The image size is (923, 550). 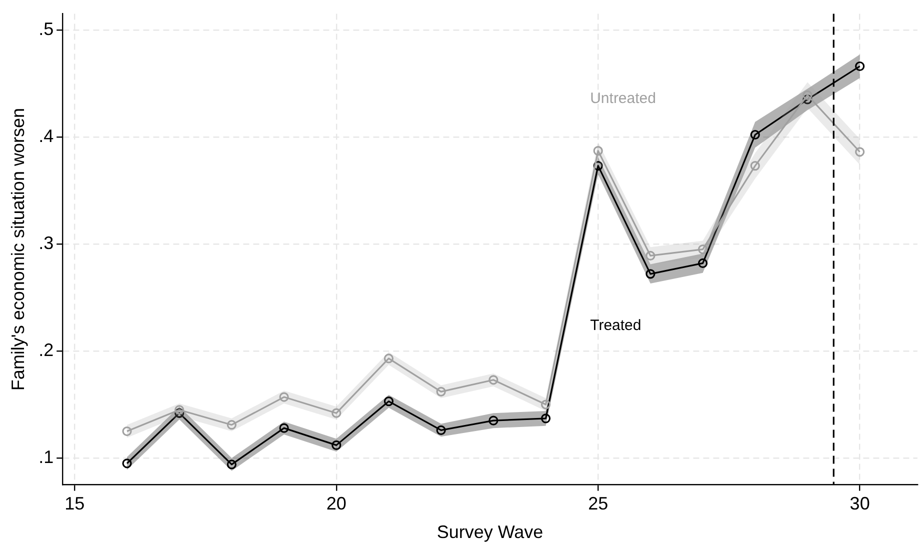 What do you see at coordinates (490, 532) in the screenshot?
I see `x-axis-title: Survey Wave` at bounding box center [490, 532].